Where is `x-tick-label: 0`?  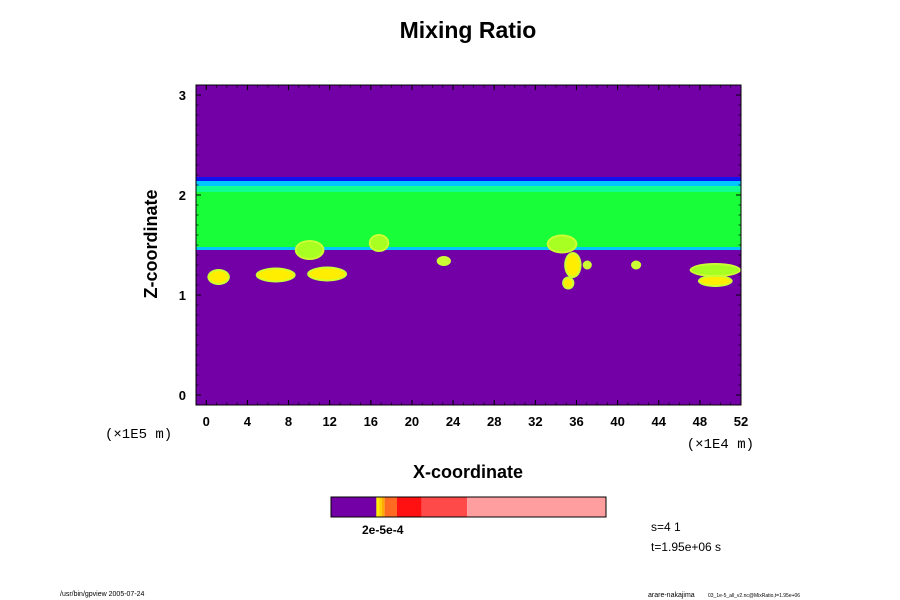 x-tick-label: 0 is located at coordinates (206, 421).